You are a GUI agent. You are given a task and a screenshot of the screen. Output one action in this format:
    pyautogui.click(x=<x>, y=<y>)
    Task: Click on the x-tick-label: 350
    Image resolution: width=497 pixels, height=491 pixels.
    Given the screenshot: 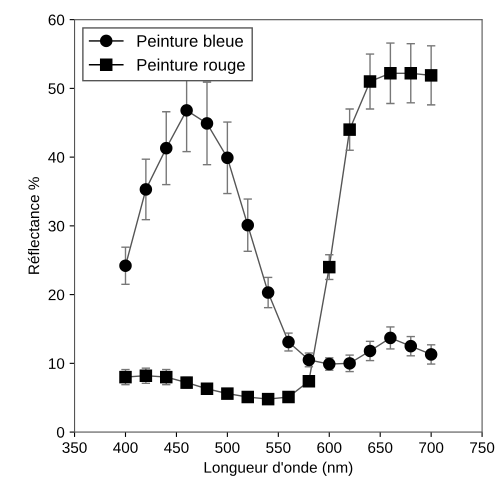 What is the action you would take?
    pyautogui.click(x=74, y=448)
    